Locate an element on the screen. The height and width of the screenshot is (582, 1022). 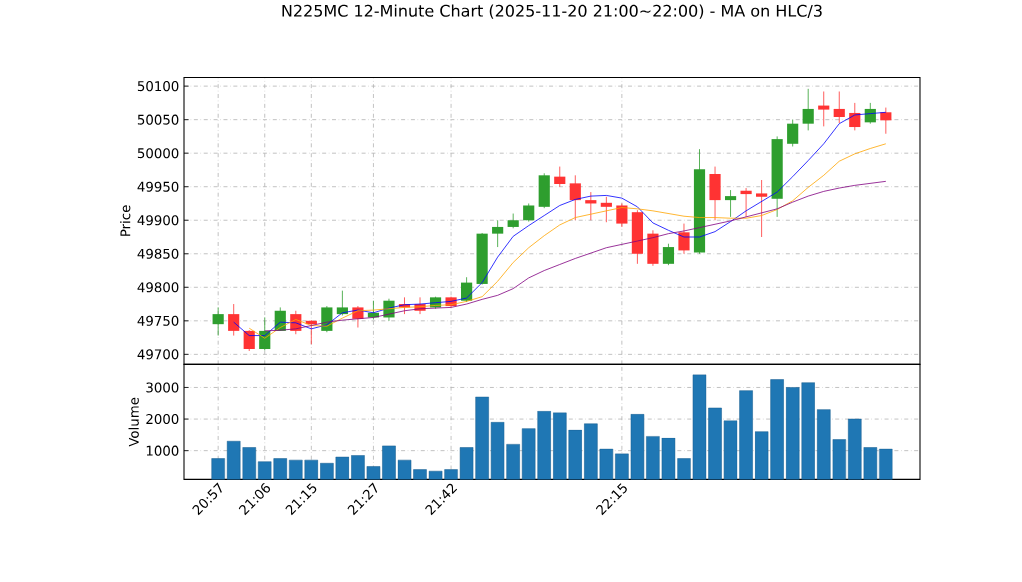
y-tick-label: 1000 is located at coordinates (162, 450).